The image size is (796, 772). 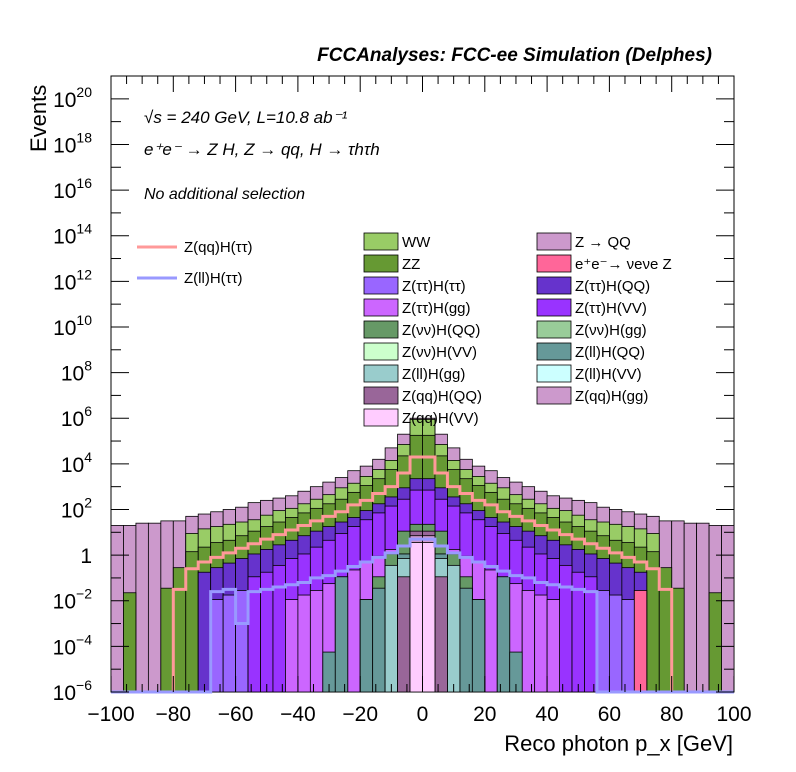 What do you see at coordinates (439, 352) in the screenshot?
I see `legend-label: Z(νν)H(VV)` at bounding box center [439, 352].